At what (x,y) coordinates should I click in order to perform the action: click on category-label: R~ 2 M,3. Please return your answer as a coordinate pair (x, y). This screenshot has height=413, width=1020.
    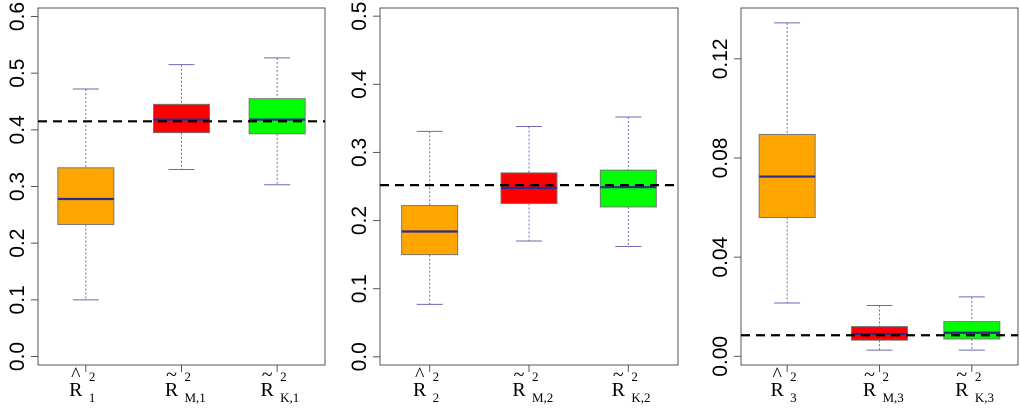
    Looking at the image, I should click on (883, 384).